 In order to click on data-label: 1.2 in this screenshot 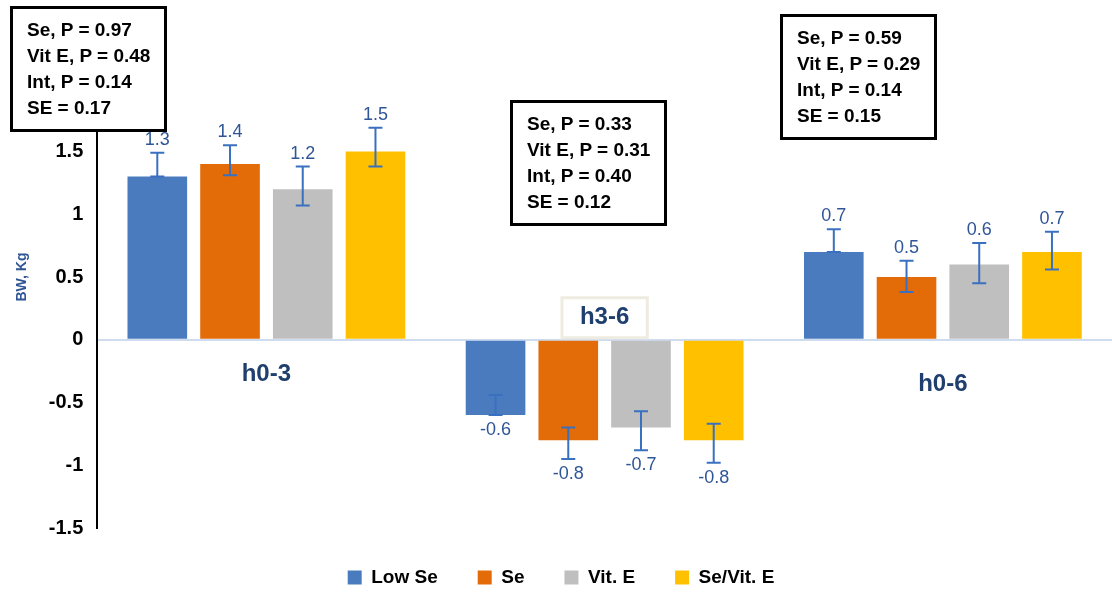, I will do `click(303, 152)`.